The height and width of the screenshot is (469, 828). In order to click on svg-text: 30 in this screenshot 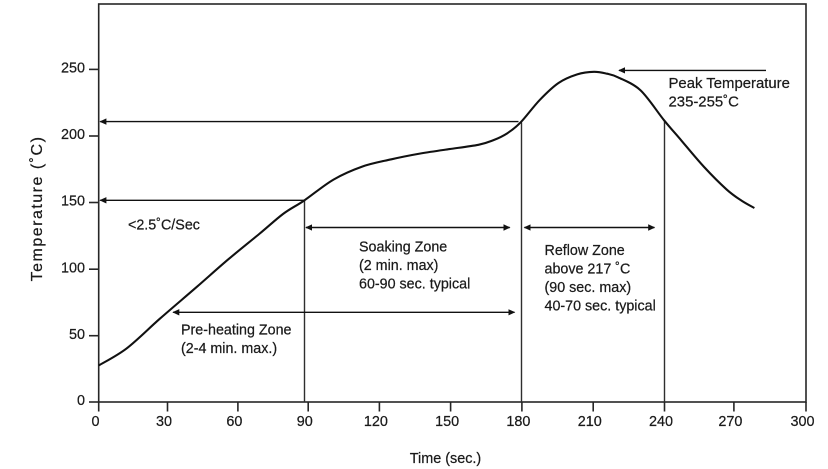, I will do `click(164, 422)`.